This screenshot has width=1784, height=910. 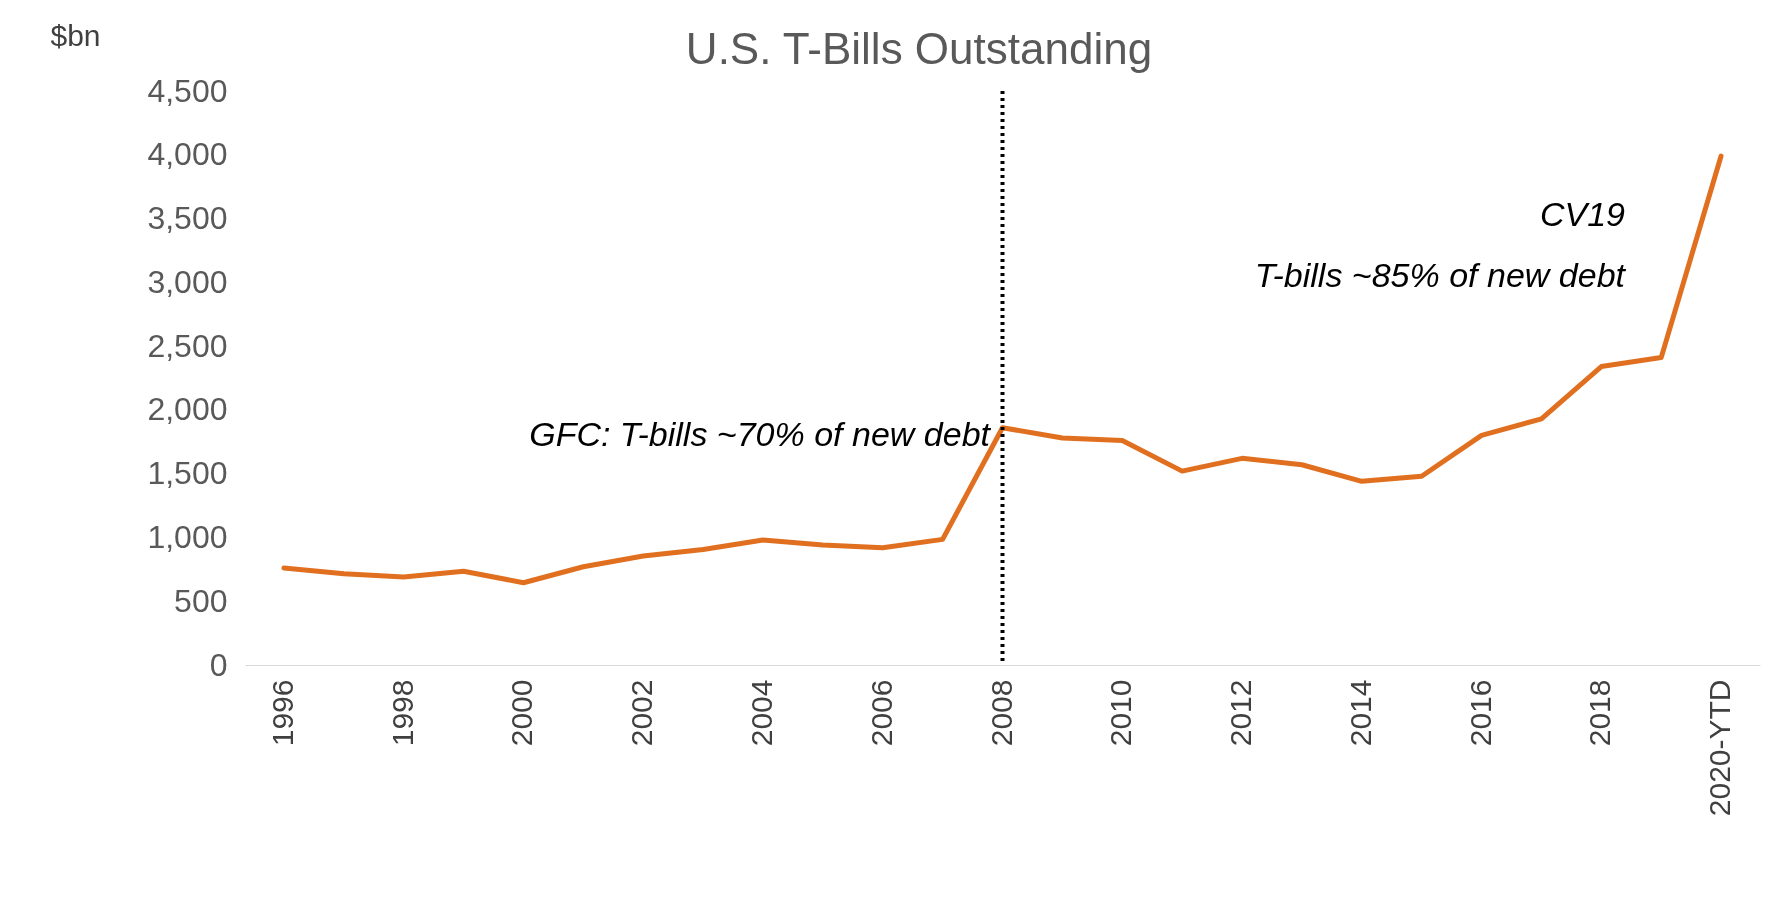 I want to click on y-tick-label: 1,000, so click(x=187, y=536).